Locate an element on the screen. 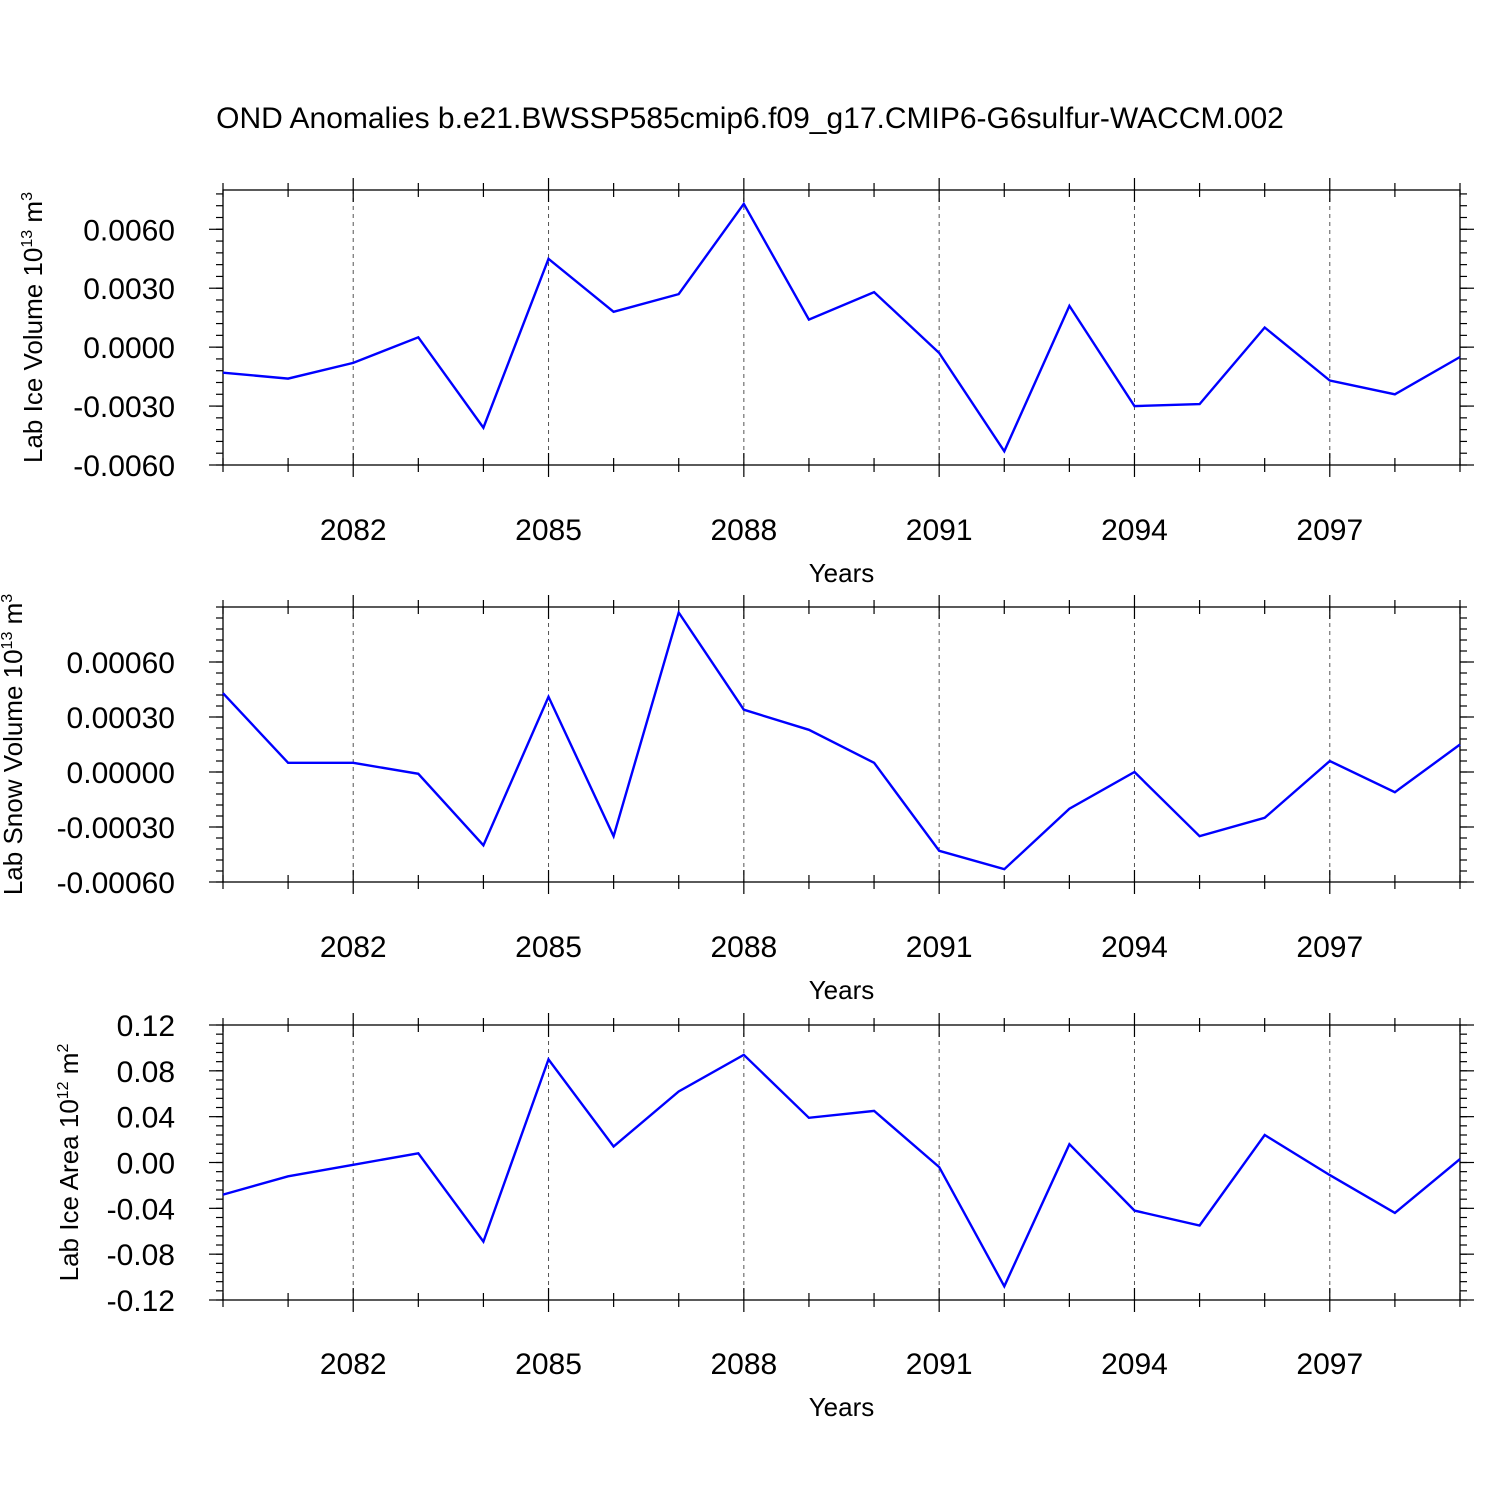  y-axis-title: Lab Ice Volume 1013 m3 is located at coordinates (33, 327).